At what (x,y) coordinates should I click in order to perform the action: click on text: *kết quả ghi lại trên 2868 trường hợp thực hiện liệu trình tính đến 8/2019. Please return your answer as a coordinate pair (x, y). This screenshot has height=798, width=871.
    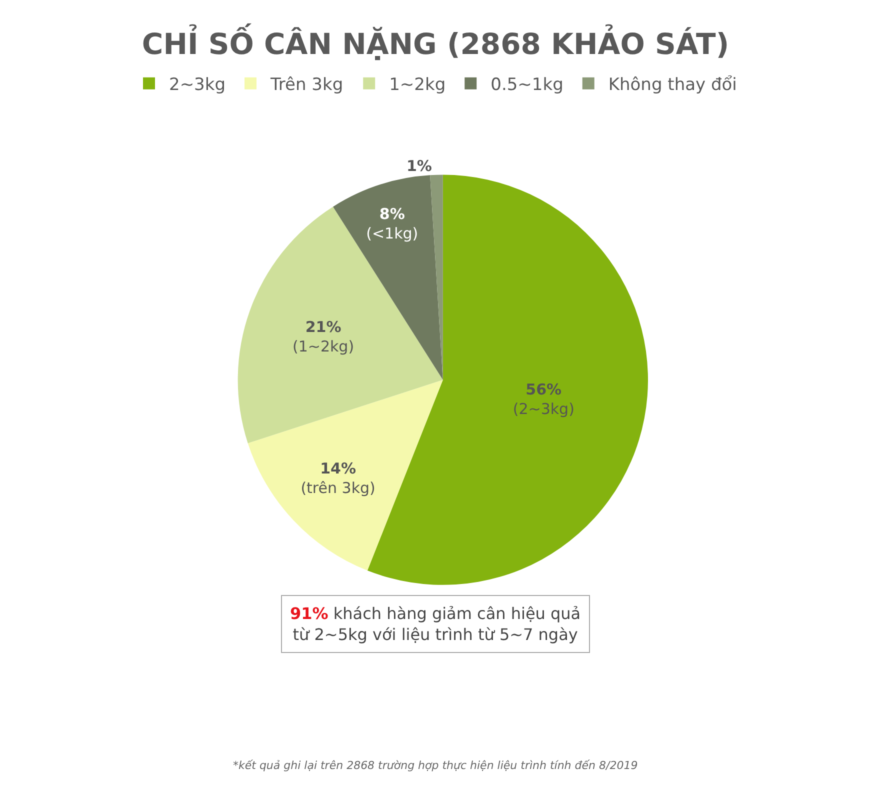
    Looking at the image, I should click on (435, 765).